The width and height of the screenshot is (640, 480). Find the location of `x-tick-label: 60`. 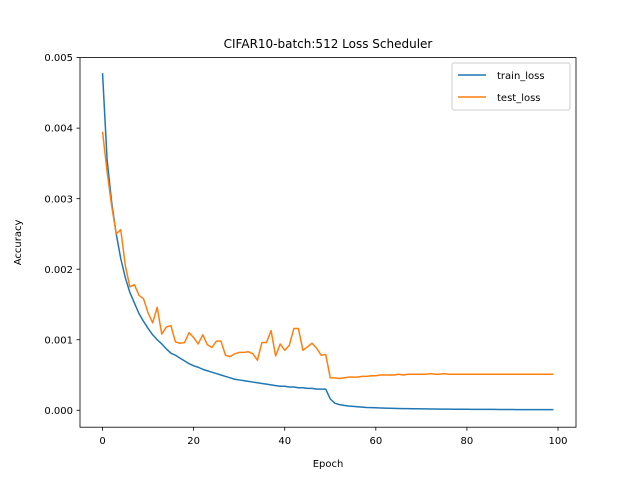

x-tick-label: 60 is located at coordinates (375, 441).